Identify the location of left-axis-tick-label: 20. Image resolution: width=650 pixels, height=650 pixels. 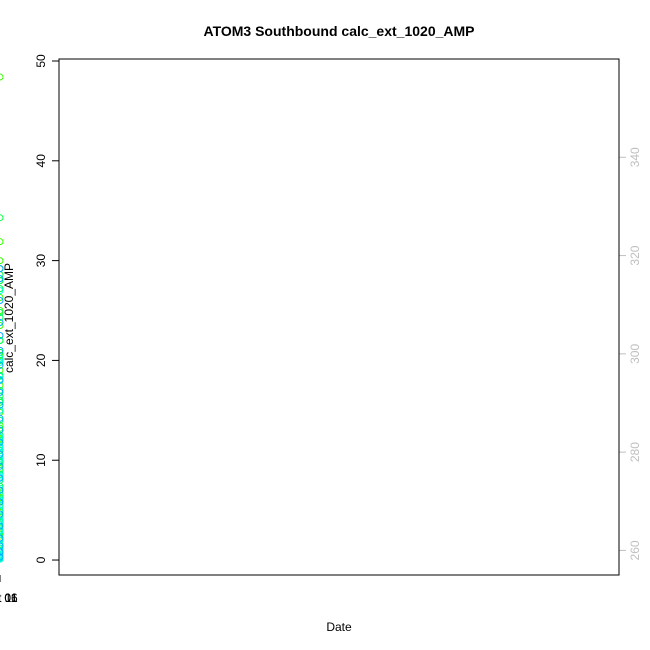
(41, 360).